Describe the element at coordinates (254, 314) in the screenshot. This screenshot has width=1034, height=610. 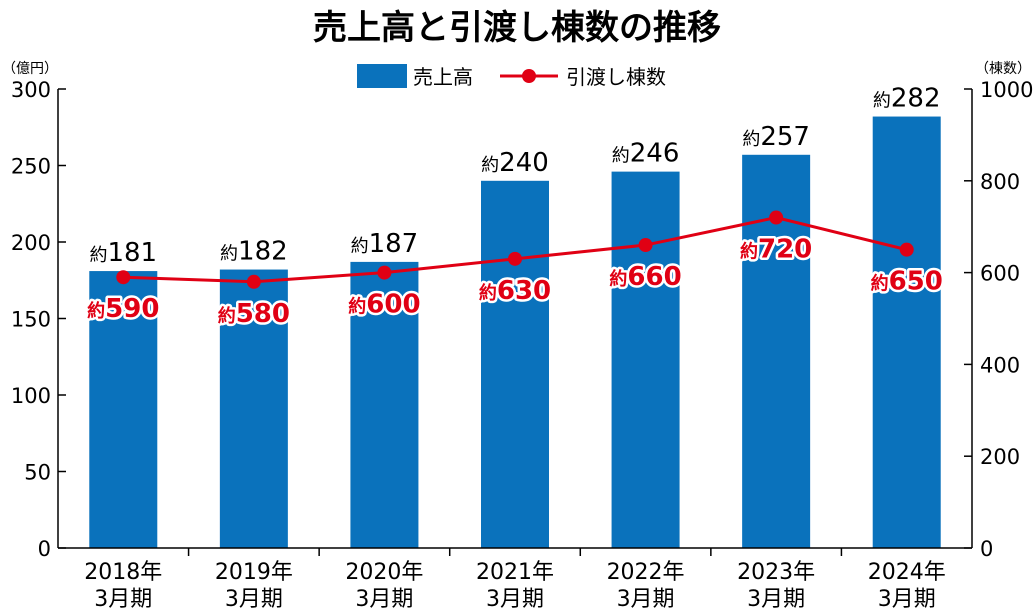
I see `line-value-label: 約580` at that location.